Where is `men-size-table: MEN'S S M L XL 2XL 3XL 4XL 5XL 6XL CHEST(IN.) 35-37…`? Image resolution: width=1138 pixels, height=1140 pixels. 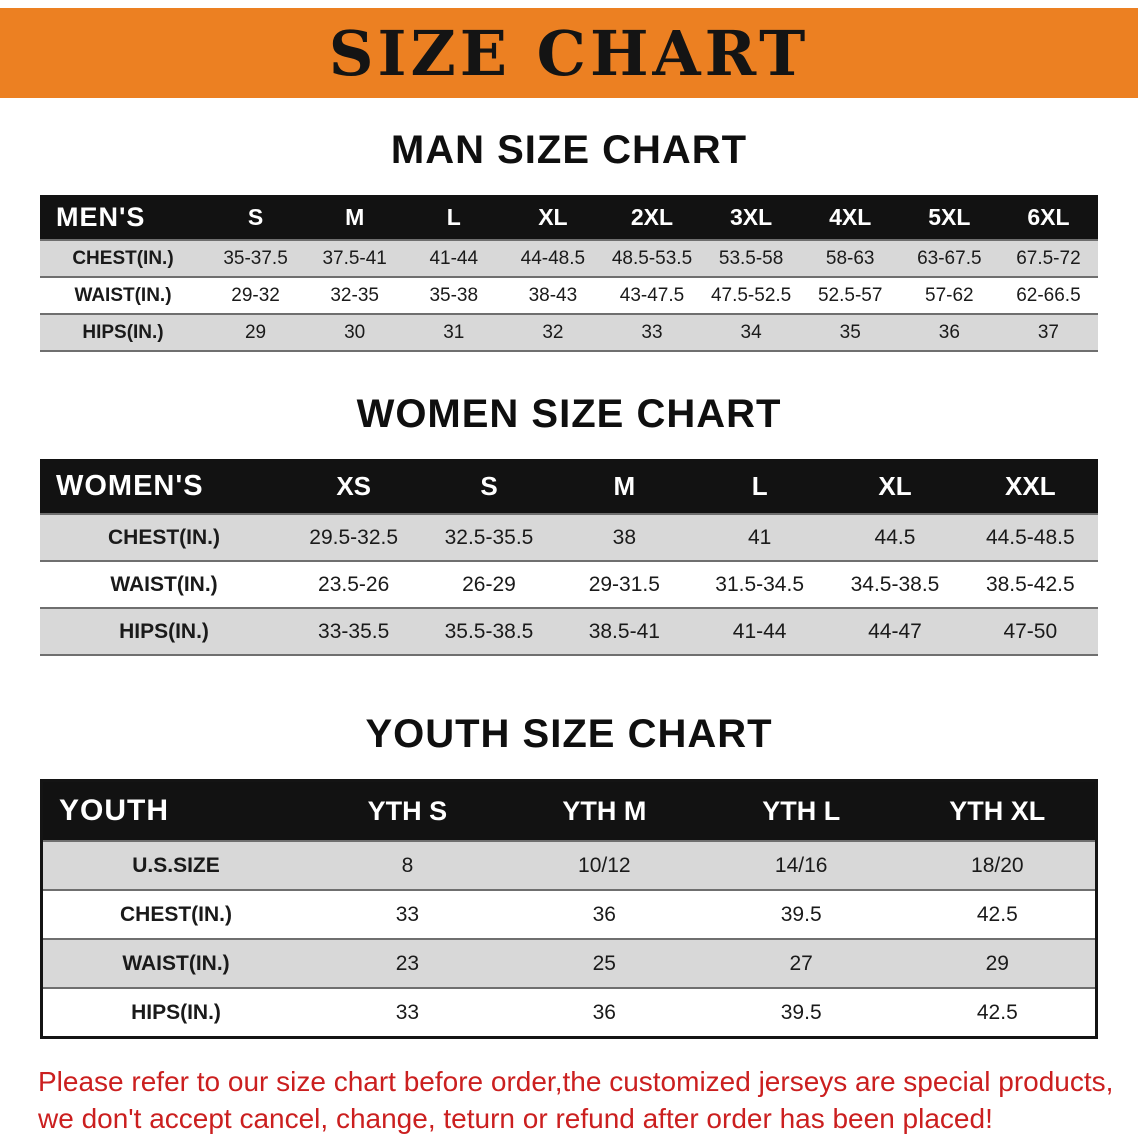
men-size-table: MEN'S S M L XL 2XL 3XL 4XL 5XL 6XL CHEST(IN.) 35-37… is located at coordinates (569, 273).